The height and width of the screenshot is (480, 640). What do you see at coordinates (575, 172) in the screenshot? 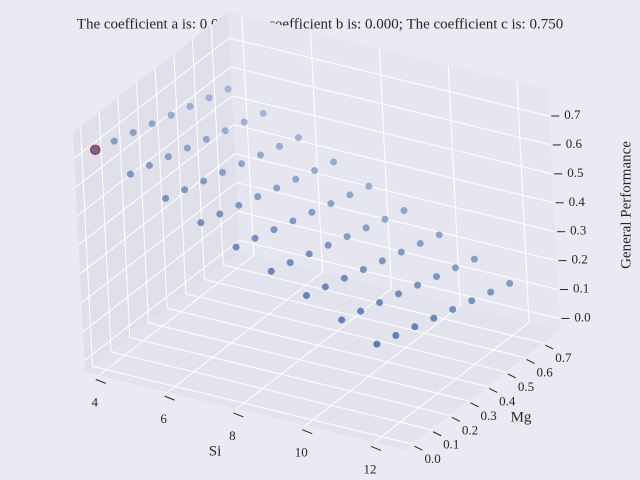
I see `z-tick-label: 0.5` at bounding box center [575, 172].